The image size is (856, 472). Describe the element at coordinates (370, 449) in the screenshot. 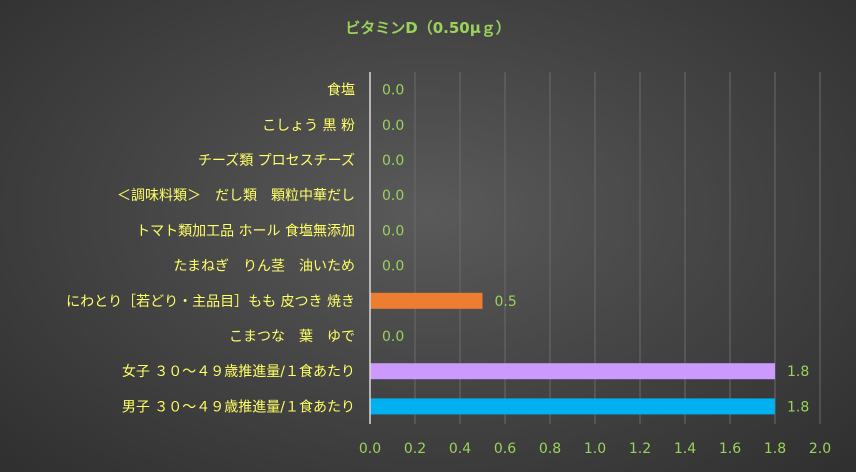

I see `x-tick-label: 0.0` at that location.